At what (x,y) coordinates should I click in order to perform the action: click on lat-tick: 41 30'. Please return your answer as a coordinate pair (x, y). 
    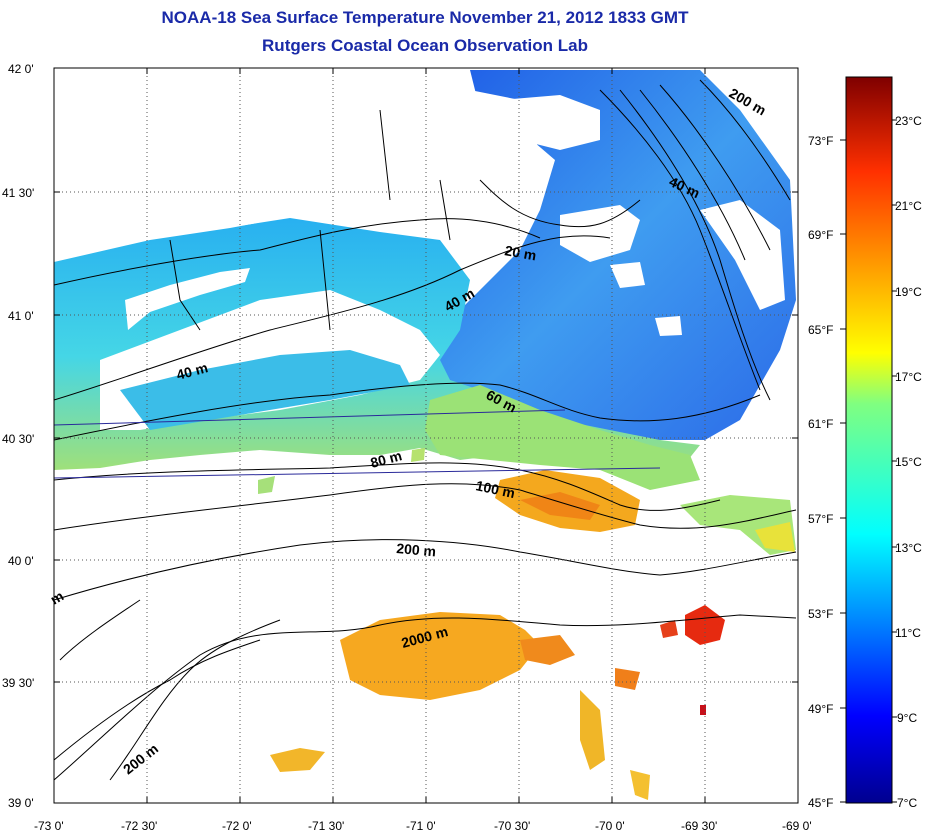
    Looking at the image, I should click on (18, 193).